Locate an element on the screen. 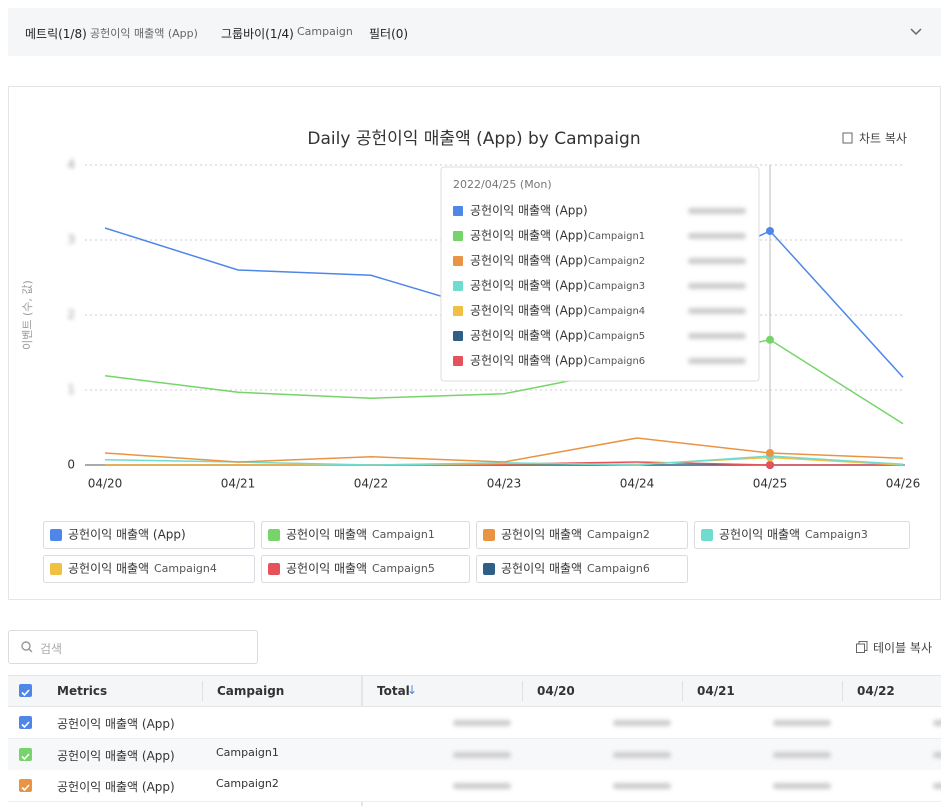 This screenshot has height=806, width=949. legend-label: Campaign4 is located at coordinates (185, 568).